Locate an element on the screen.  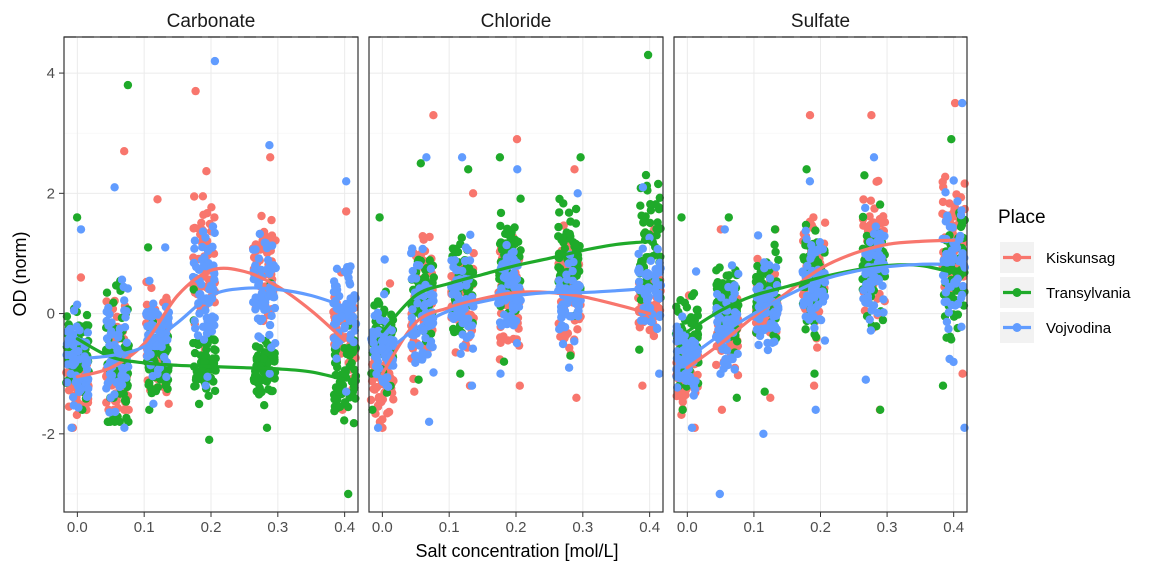
trend-line-kiskunsag is located at coordinates (516, 333).